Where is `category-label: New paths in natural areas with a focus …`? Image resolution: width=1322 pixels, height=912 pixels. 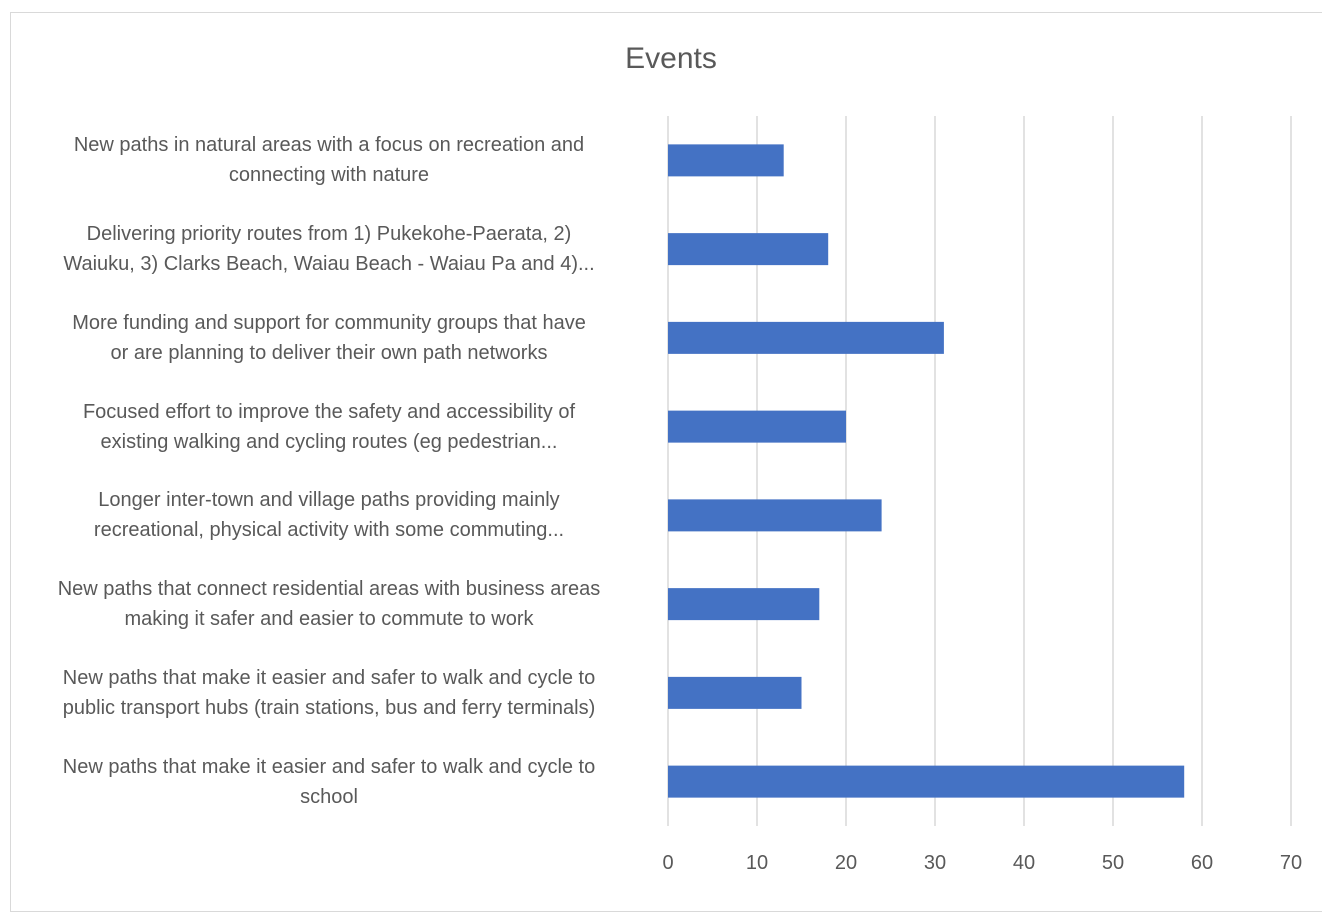
category-label: New paths in natural areas with a focus … is located at coordinates (329, 160).